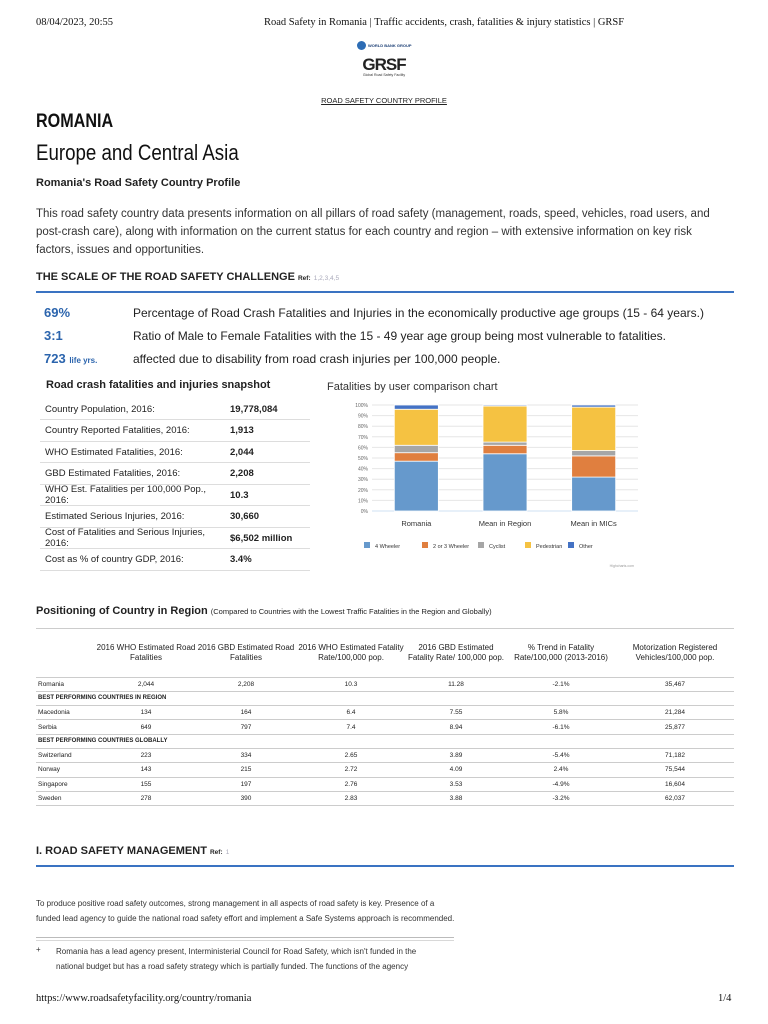 The image size is (768, 1024). Describe the element at coordinates (675, 684) in the screenshot. I see `table-cell: 35,467` at that location.